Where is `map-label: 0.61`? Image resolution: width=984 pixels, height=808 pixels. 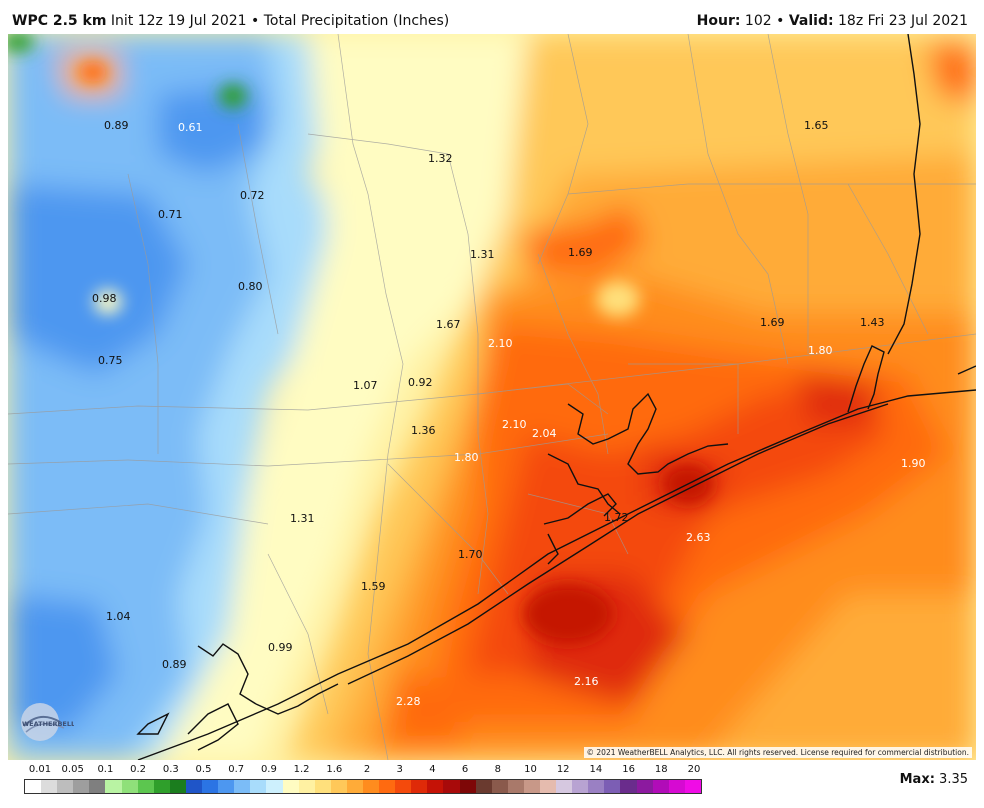
map-label: 0.61 is located at coordinates (190, 127).